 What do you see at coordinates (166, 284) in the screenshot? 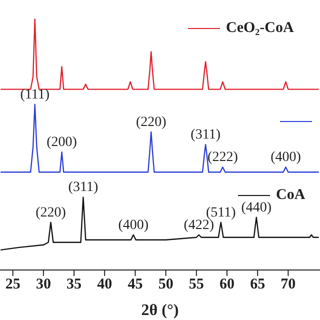
I see `x-tick-label: 50` at bounding box center [166, 284].